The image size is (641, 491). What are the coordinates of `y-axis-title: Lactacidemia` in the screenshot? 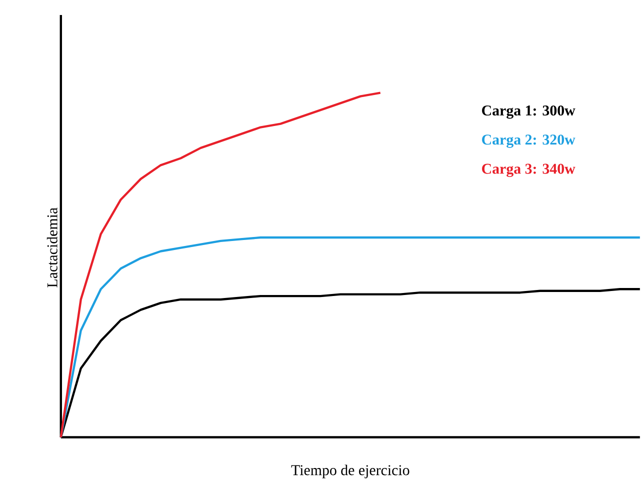 It's located at (52, 248).